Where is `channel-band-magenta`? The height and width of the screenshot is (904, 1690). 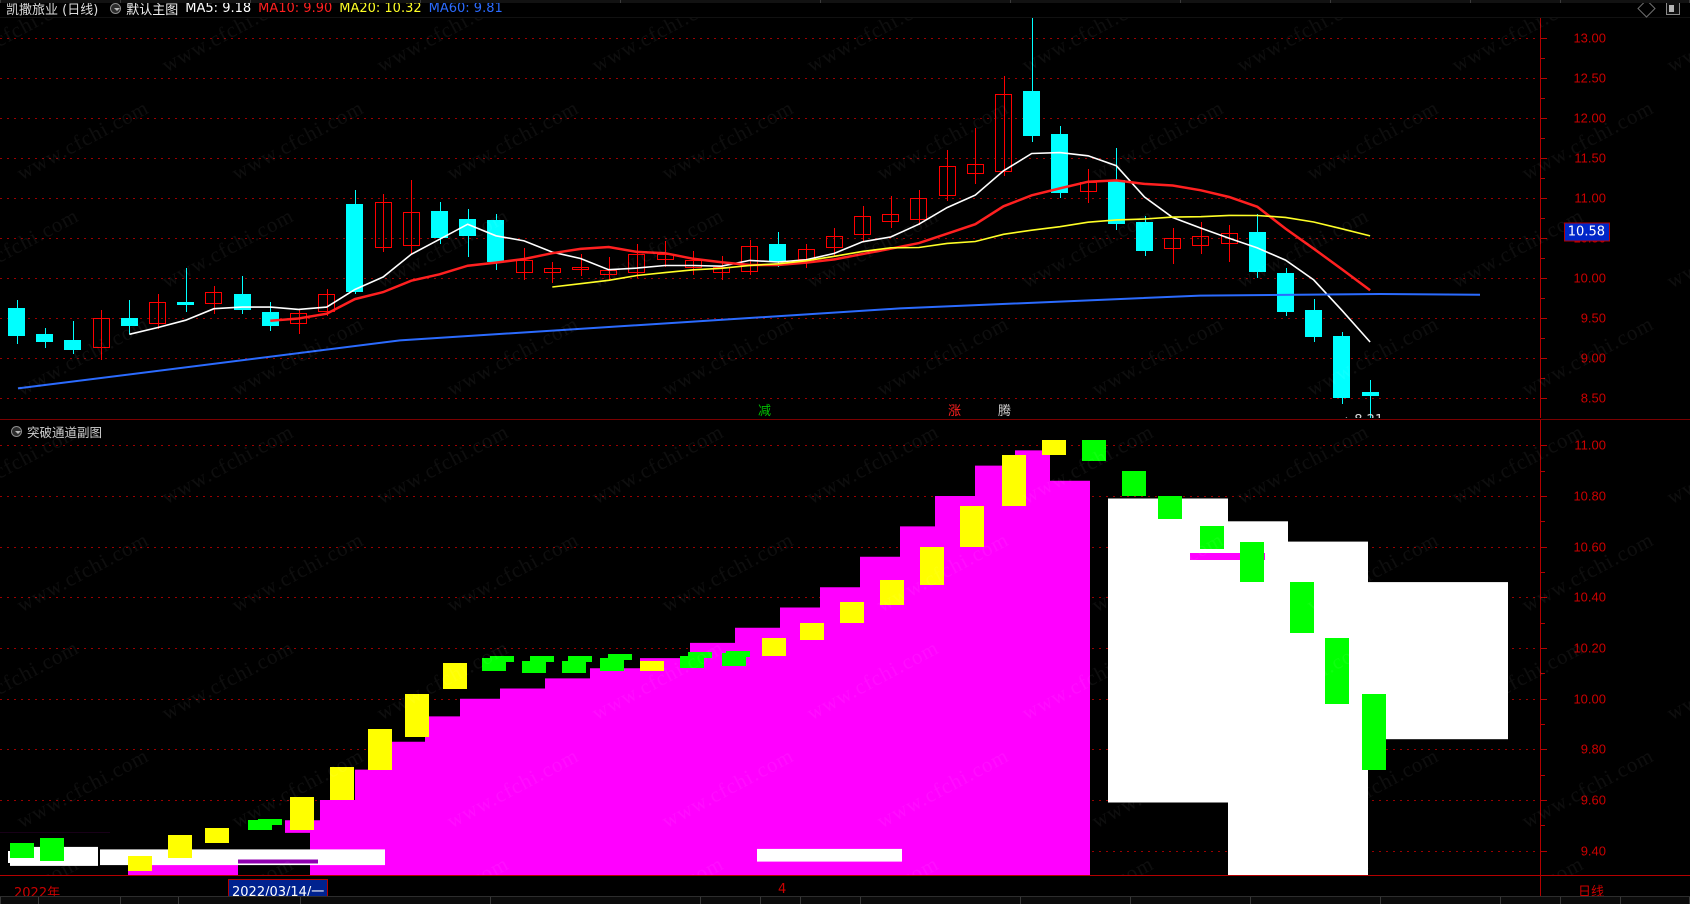 channel-band-magenta is located at coordinates (1227, 556).